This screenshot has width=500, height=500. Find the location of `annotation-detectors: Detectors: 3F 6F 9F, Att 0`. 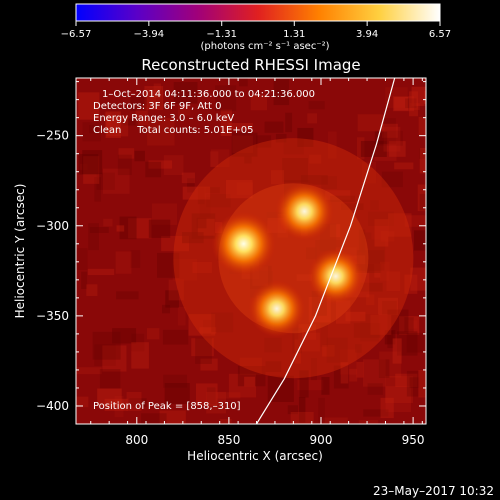

annotation-detectors: Detectors: 3F 6F 9F, Att 0 is located at coordinates (157, 106).